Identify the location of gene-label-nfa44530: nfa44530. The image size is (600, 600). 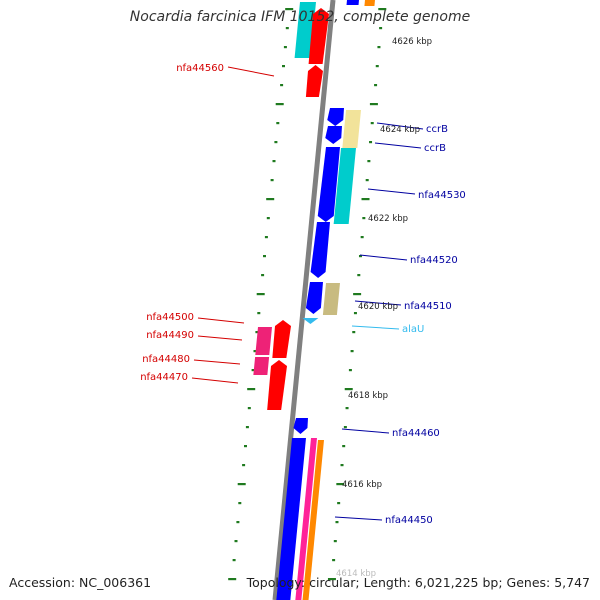
(442, 195).